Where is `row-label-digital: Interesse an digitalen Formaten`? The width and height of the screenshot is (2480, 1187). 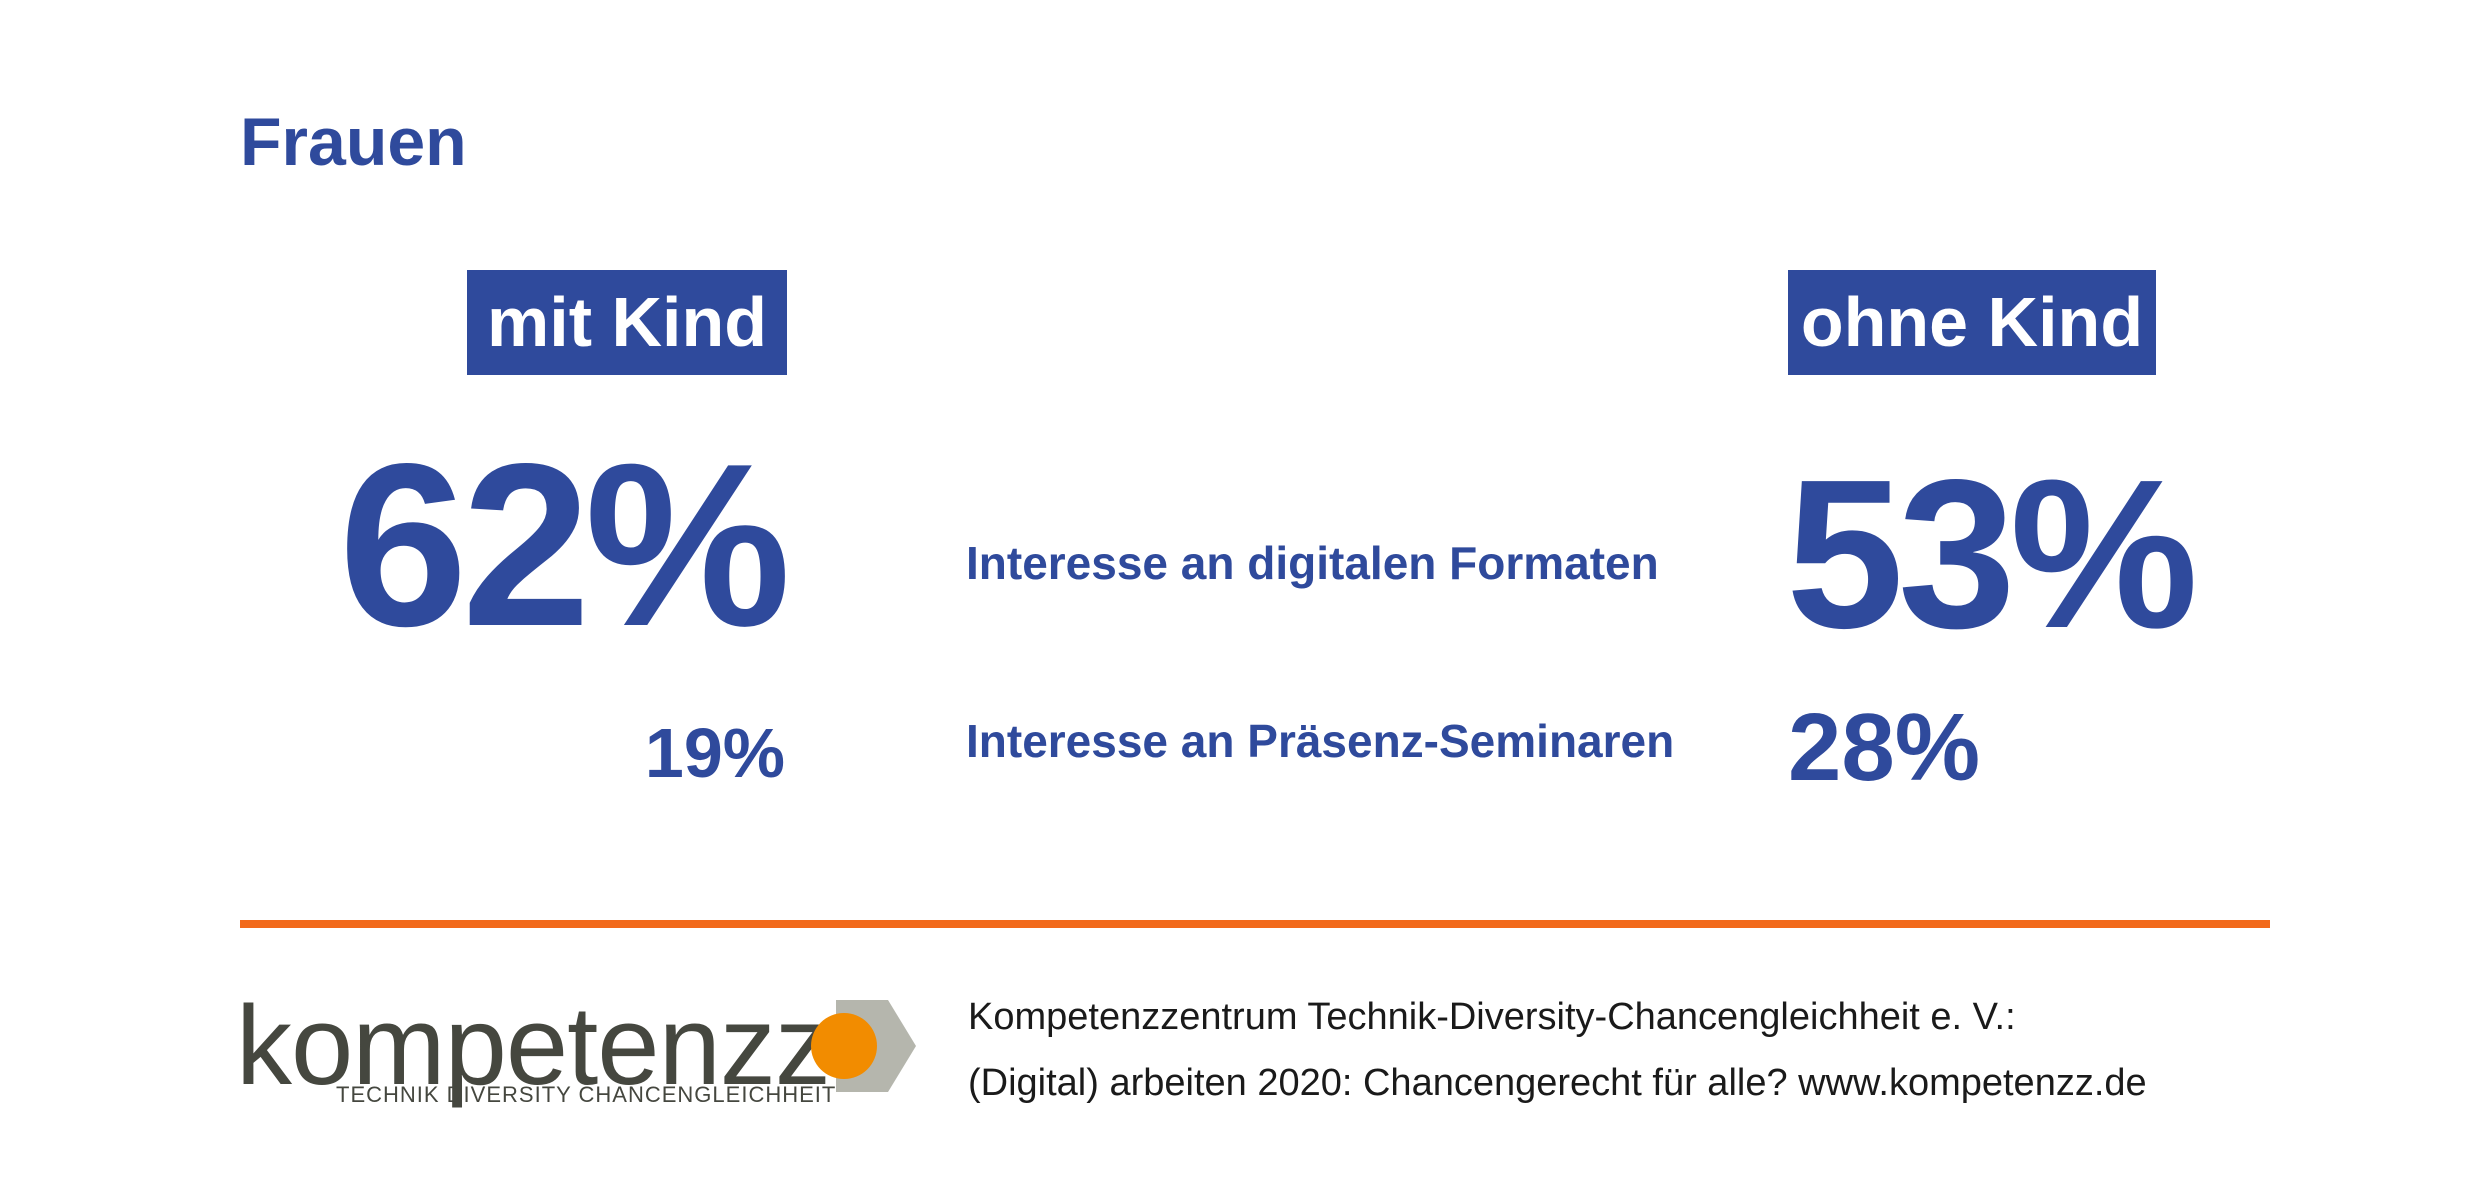 row-label-digital: Interesse an digitalen Formaten is located at coordinates (1312, 563).